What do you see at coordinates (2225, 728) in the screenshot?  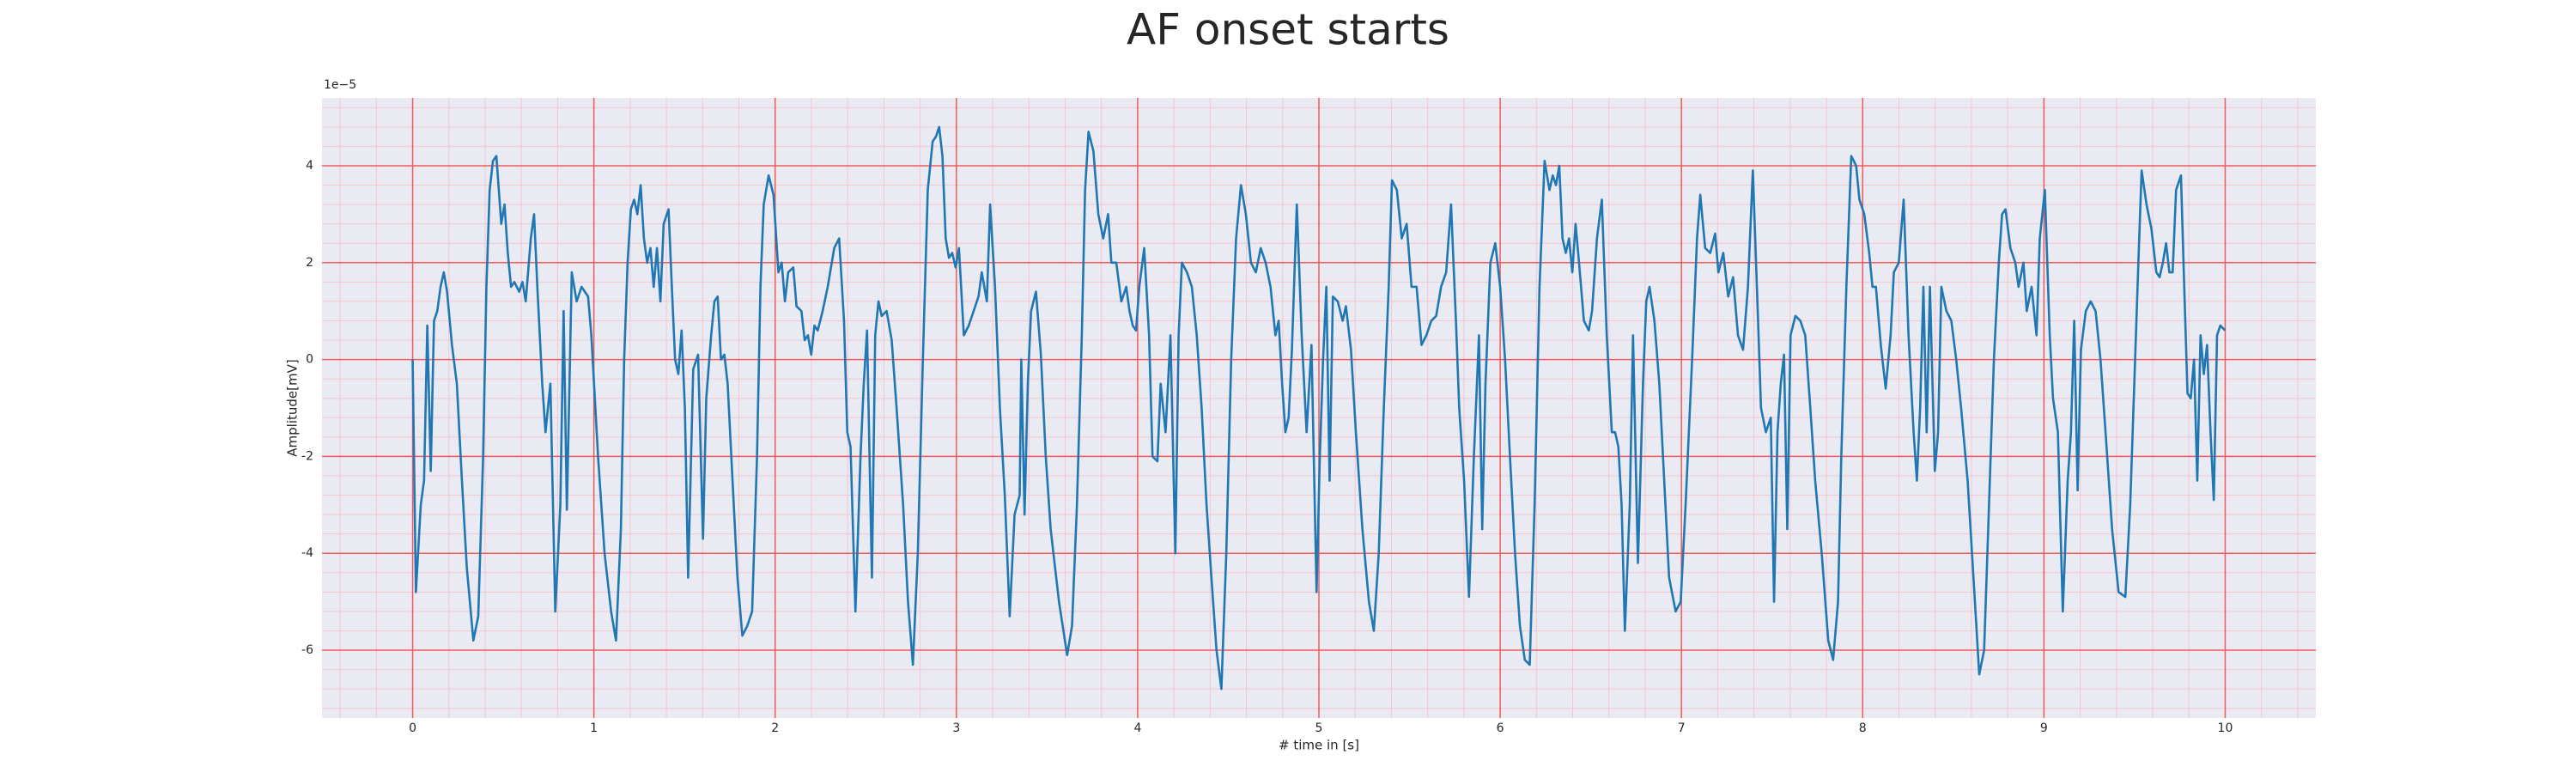 I see `x-tick-label: 10` at bounding box center [2225, 728].